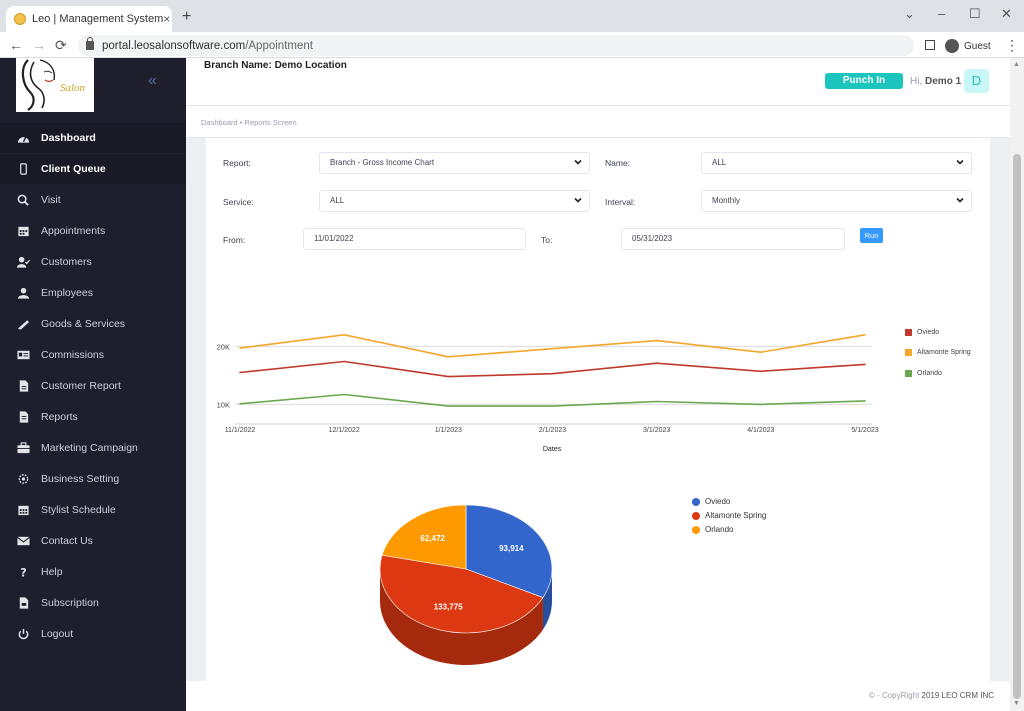 The height and width of the screenshot is (711, 1024). What do you see at coordinates (16, 45) in the screenshot?
I see `back-icon: ←` at bounding box center [16, 45].